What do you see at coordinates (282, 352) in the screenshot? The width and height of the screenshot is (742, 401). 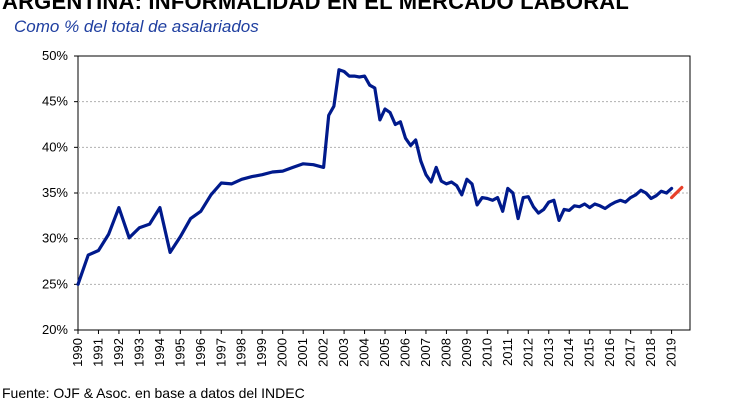 I see `x-tick-label: 2000` at bounding box center [282, 352].